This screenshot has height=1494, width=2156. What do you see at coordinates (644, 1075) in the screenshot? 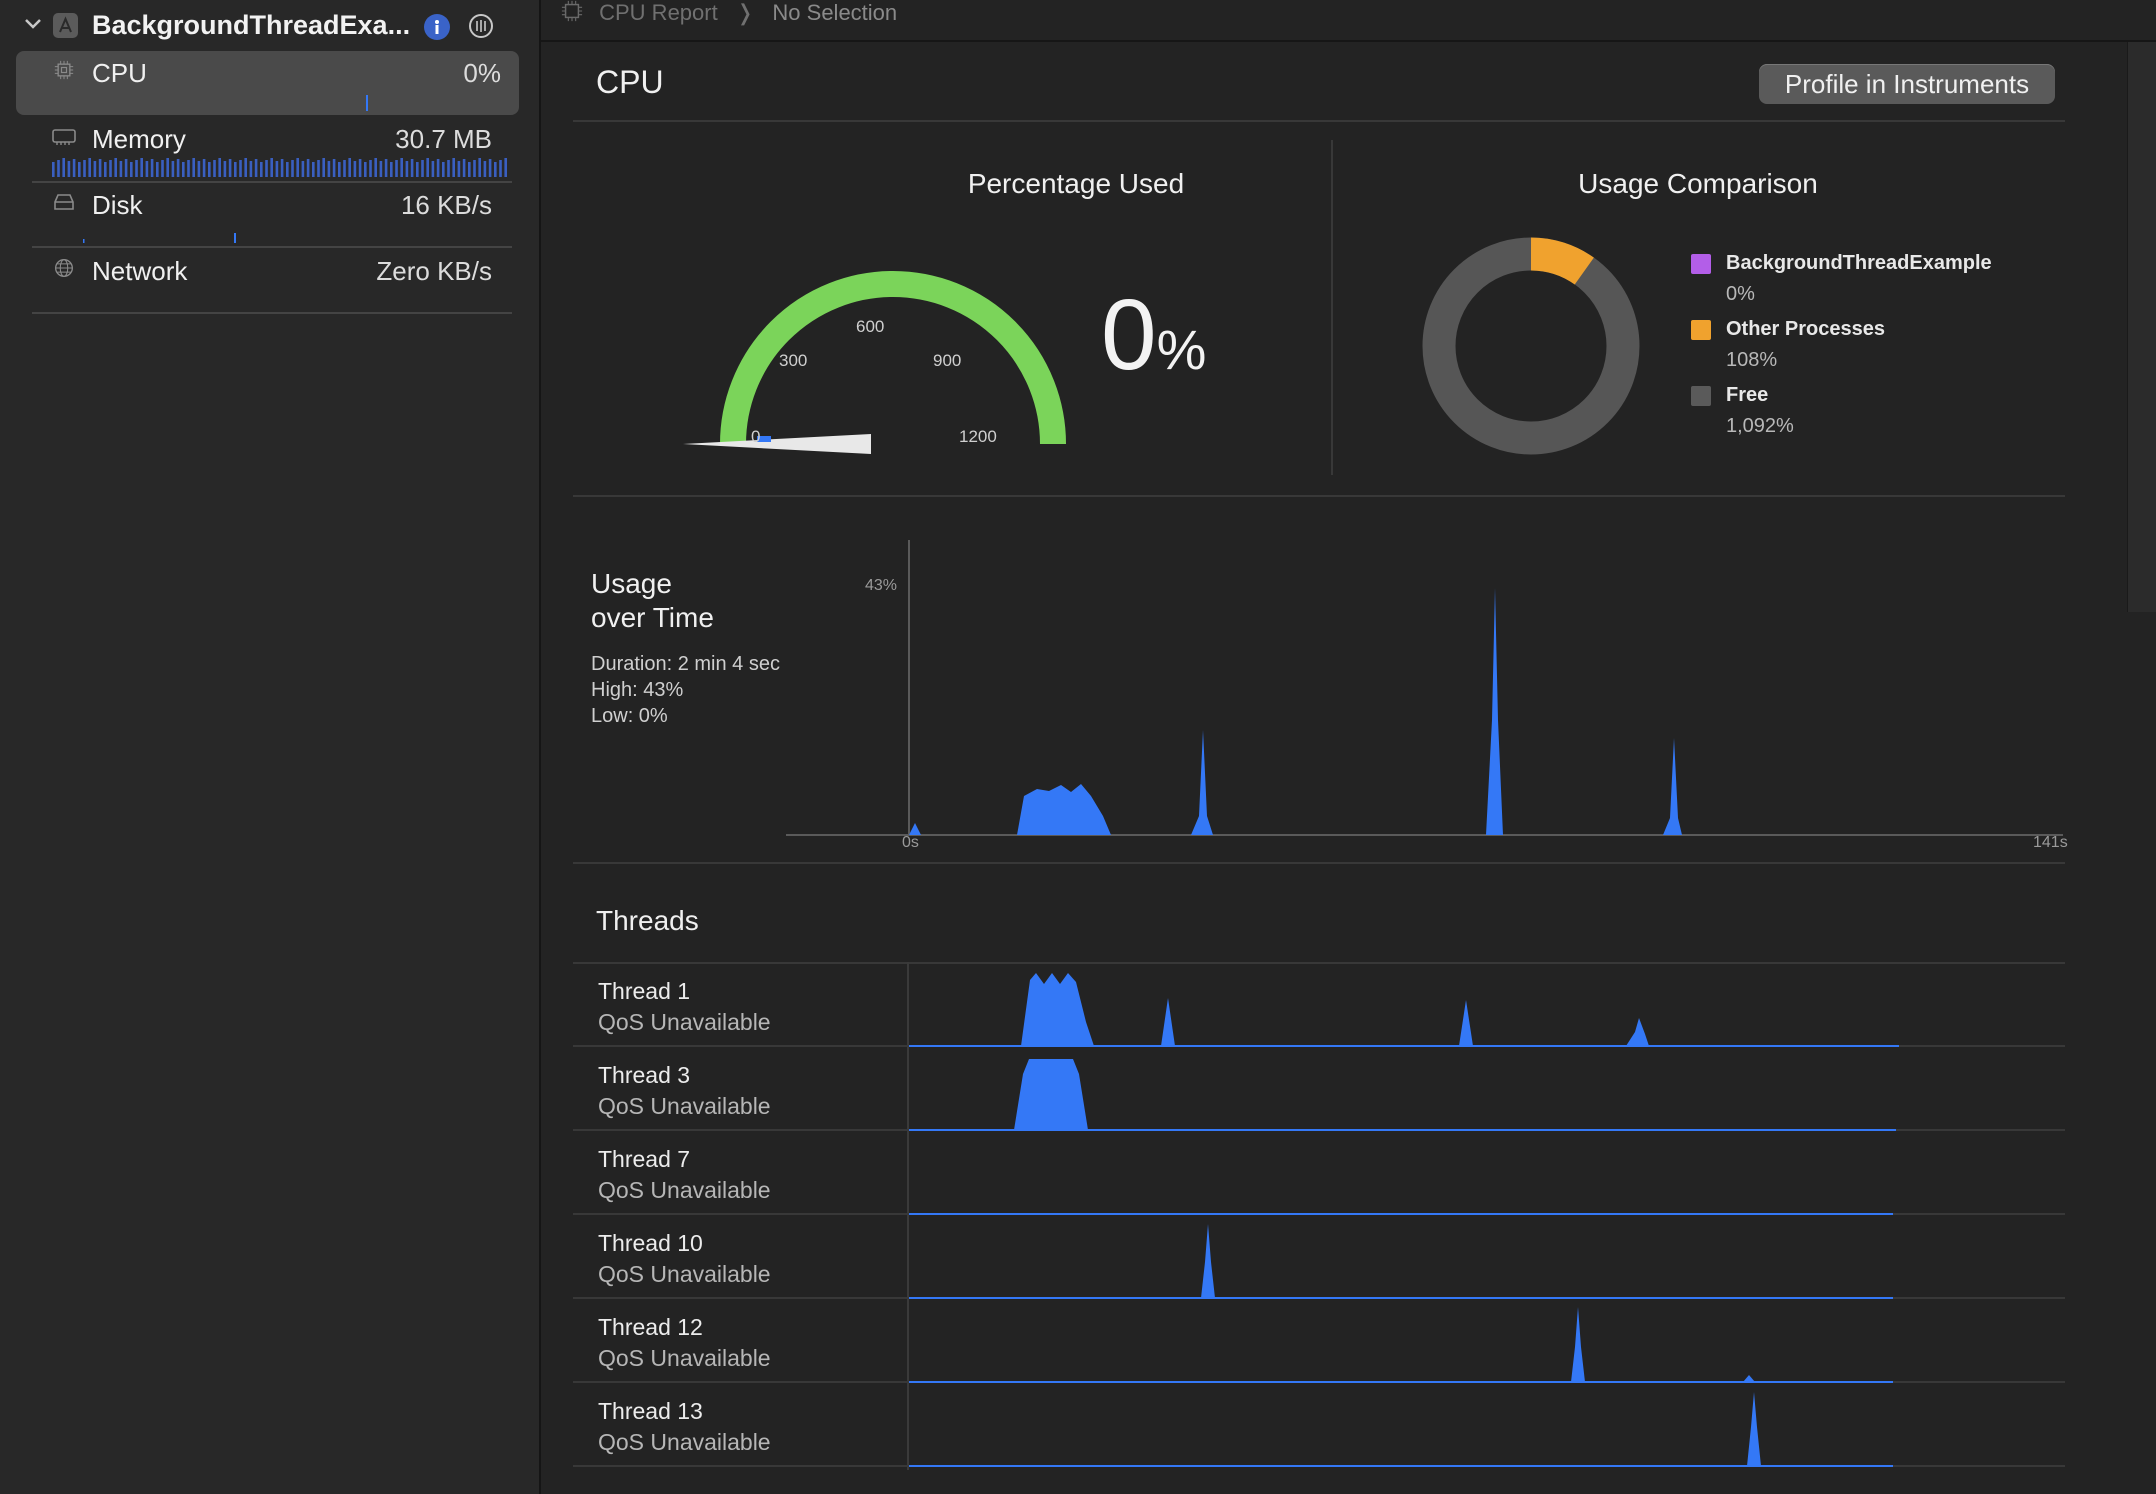
I see `thread-name: Thread 3` at bounding box center [644, 1075].